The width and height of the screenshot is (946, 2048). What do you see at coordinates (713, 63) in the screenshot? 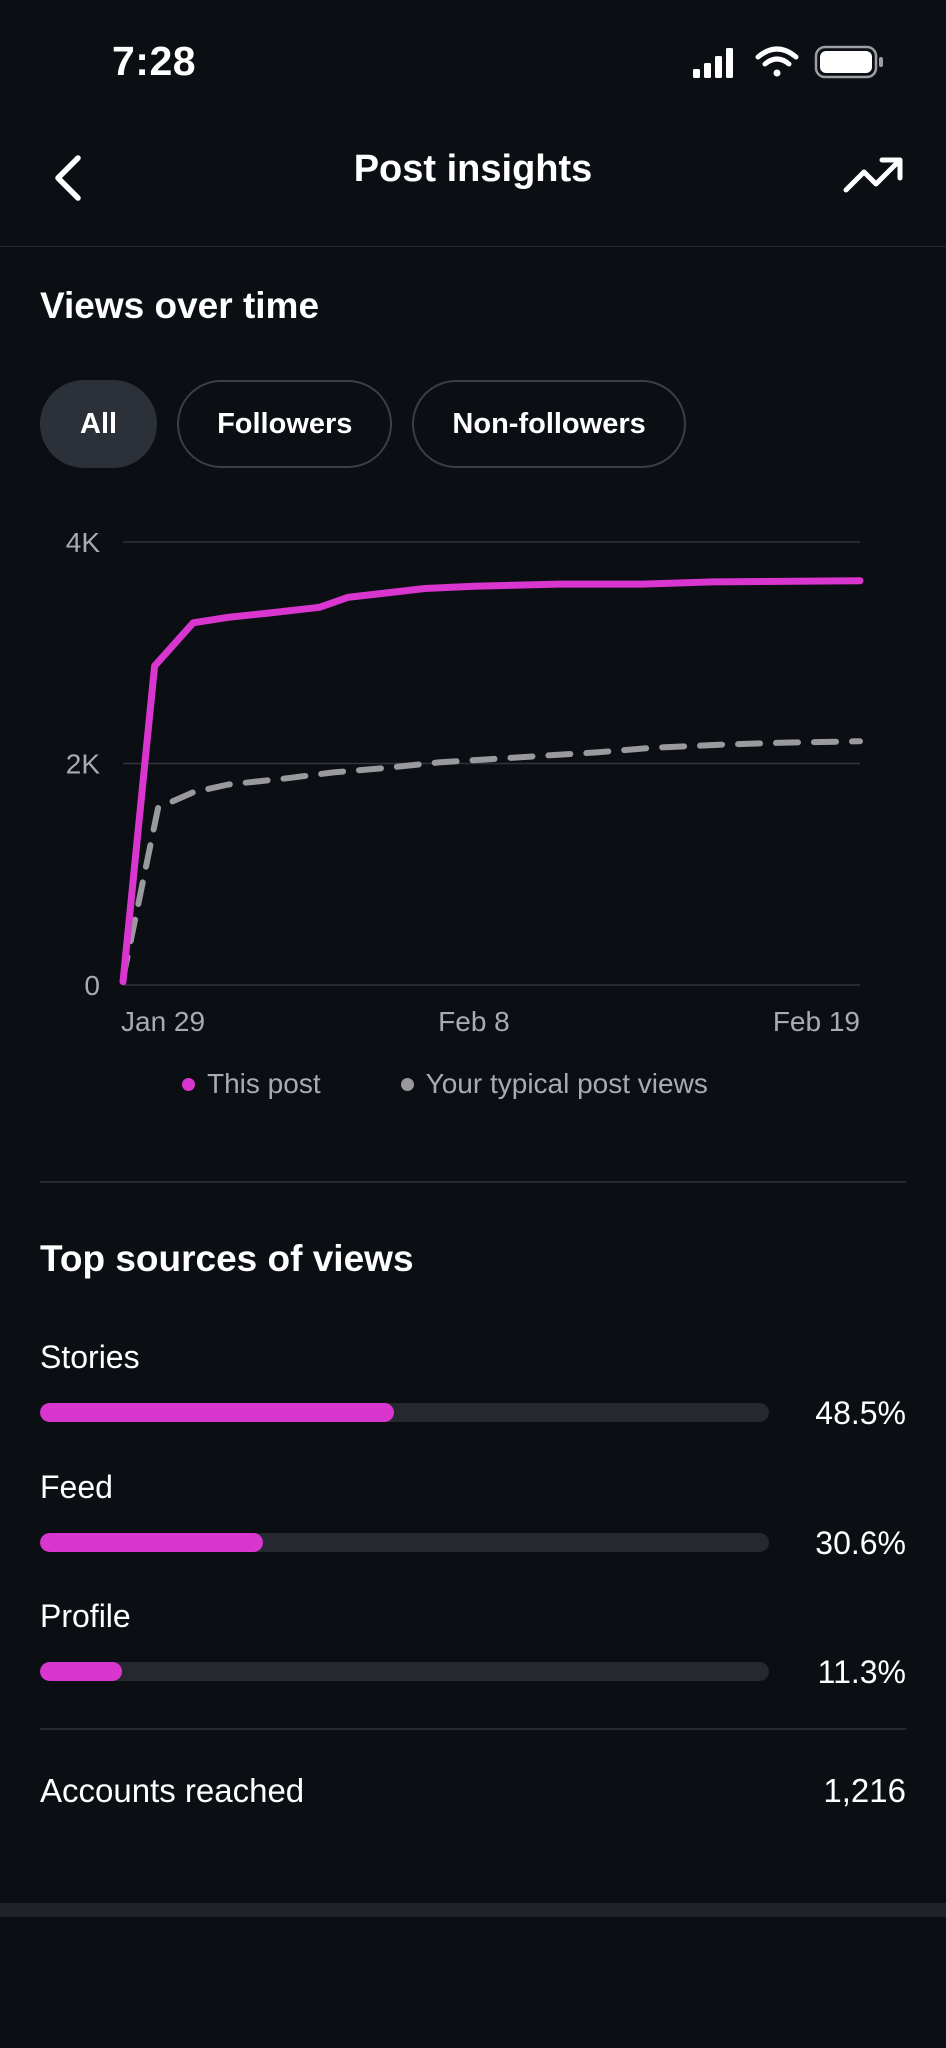
I see `signal-icon` at bounding box center [713, 63].